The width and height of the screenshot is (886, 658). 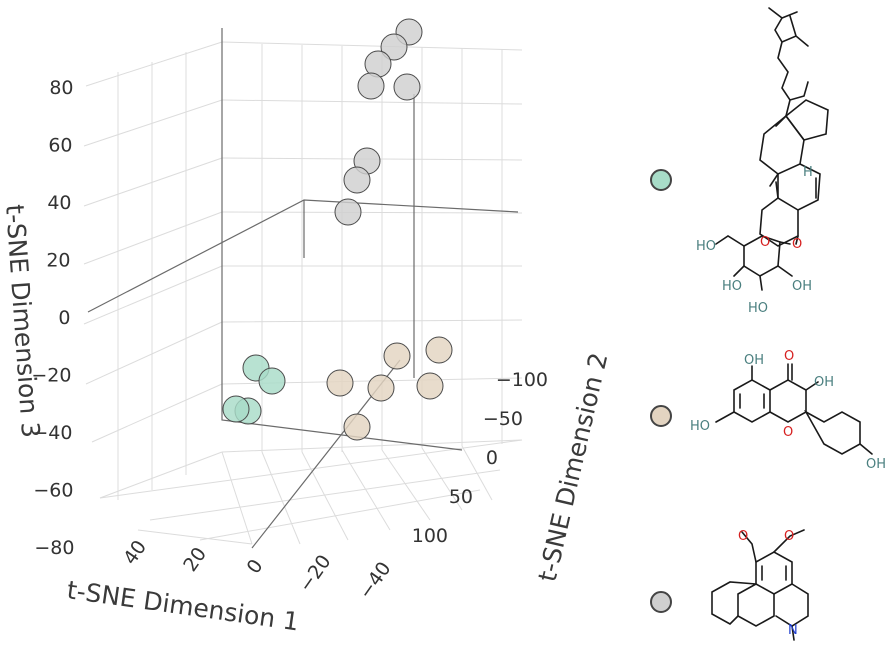 I want to click on legend-marker-steroid, so click(x=661, y=180).